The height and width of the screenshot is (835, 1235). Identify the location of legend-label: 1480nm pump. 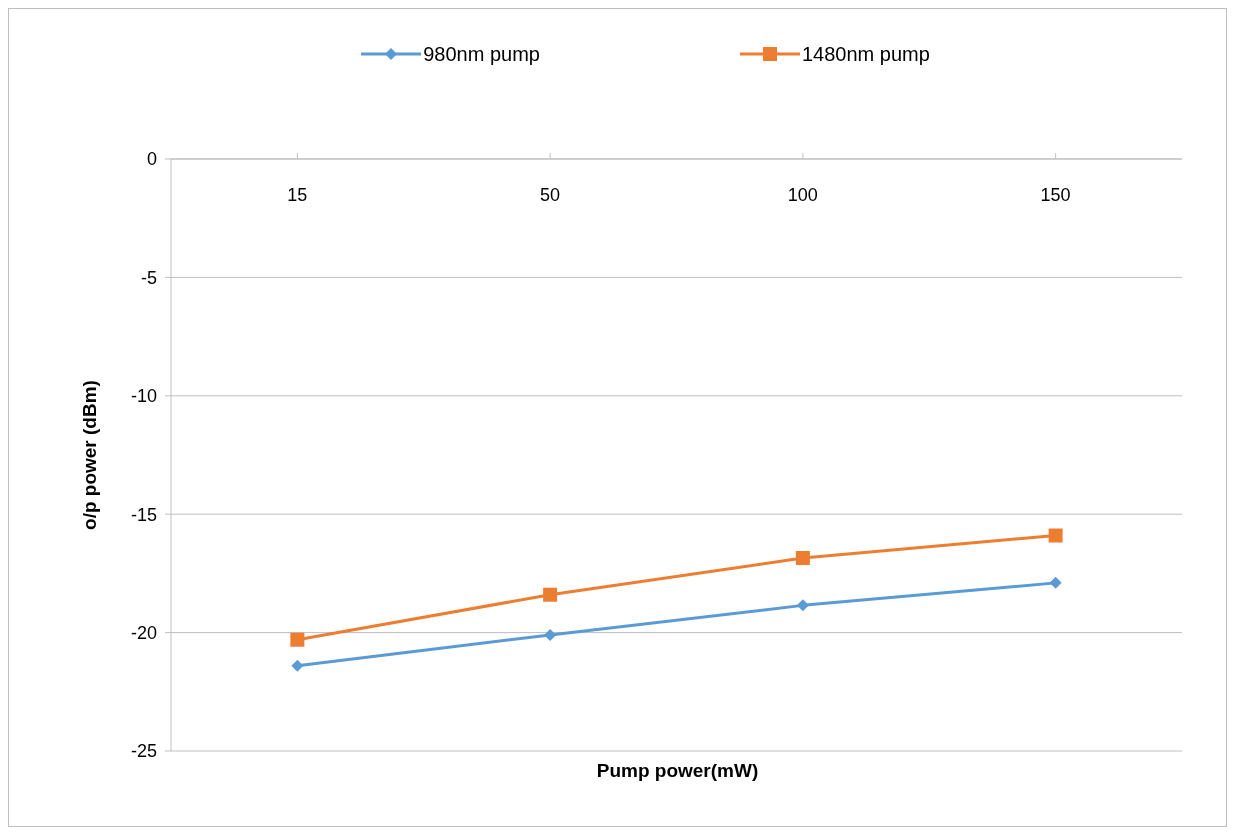
(865, 54).